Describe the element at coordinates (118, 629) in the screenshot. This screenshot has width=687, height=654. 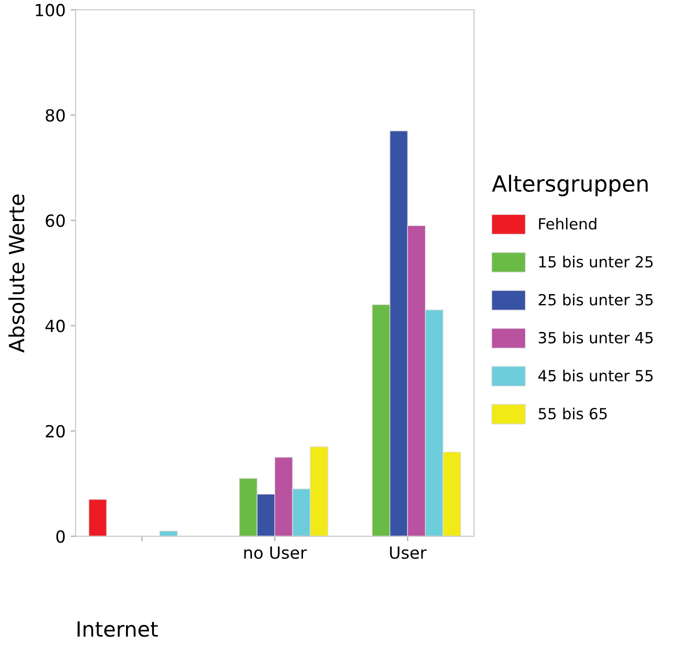
I see `x-axis-title: Internet` at that location.